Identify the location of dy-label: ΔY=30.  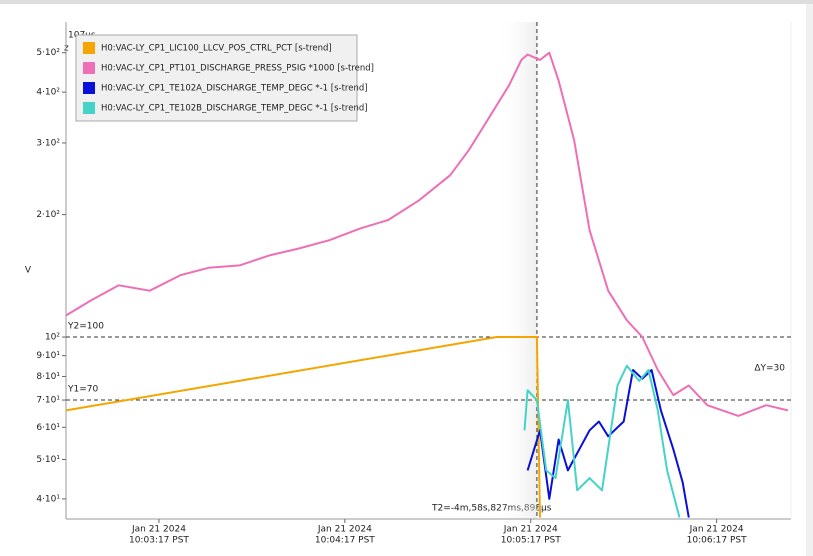
(769, 369).